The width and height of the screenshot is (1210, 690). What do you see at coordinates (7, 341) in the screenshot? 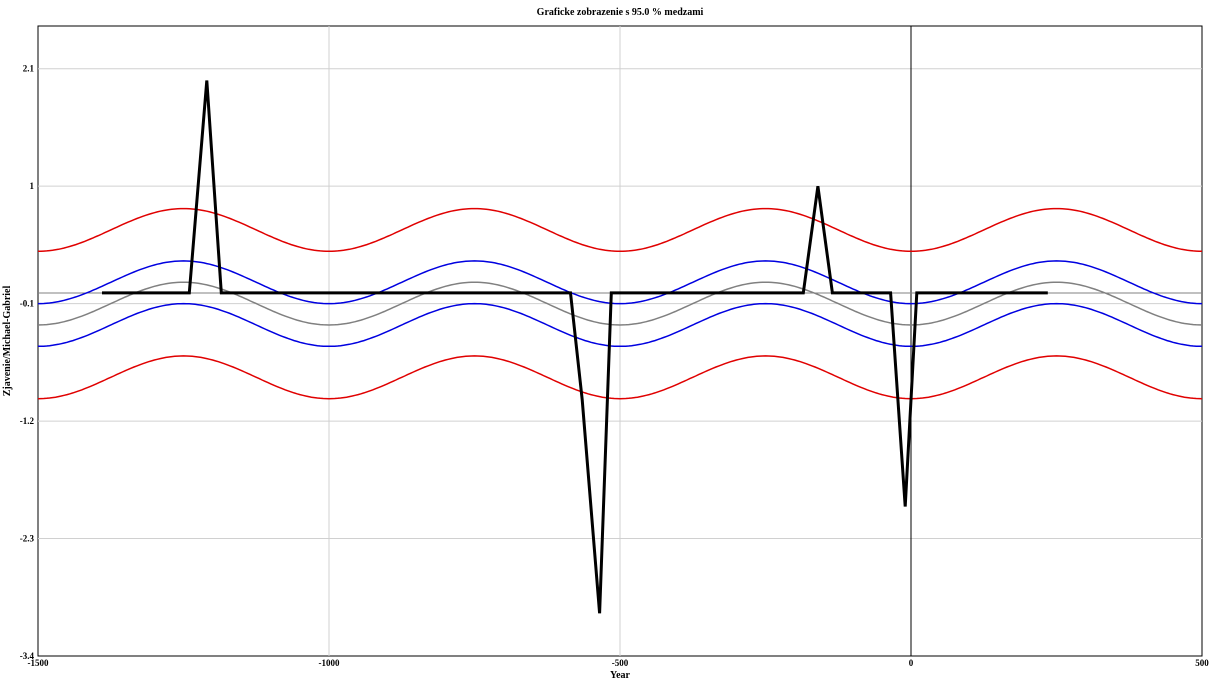
I see `y-axis-label: Zjavenie/Michael-Gabriel` at bounding box center [7, 341].